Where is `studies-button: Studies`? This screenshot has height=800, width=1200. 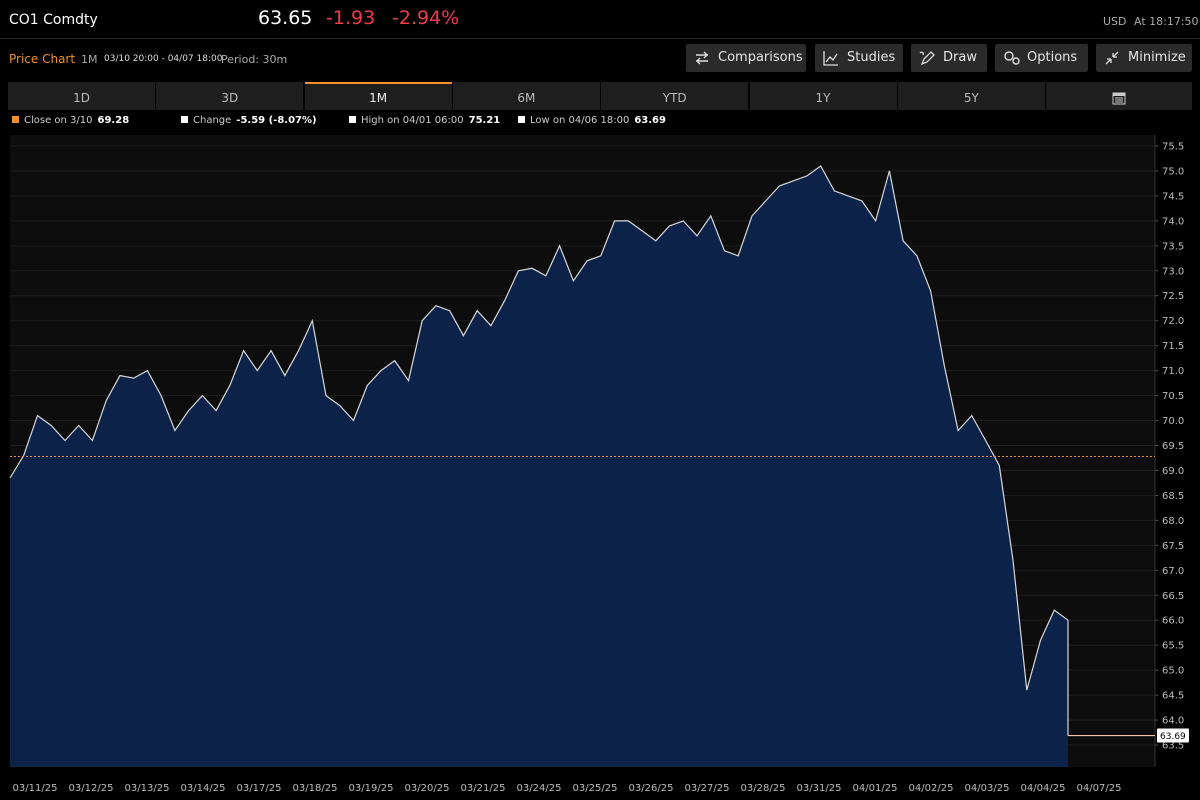
studies-button: Studies is located at coordinates (859, 58).